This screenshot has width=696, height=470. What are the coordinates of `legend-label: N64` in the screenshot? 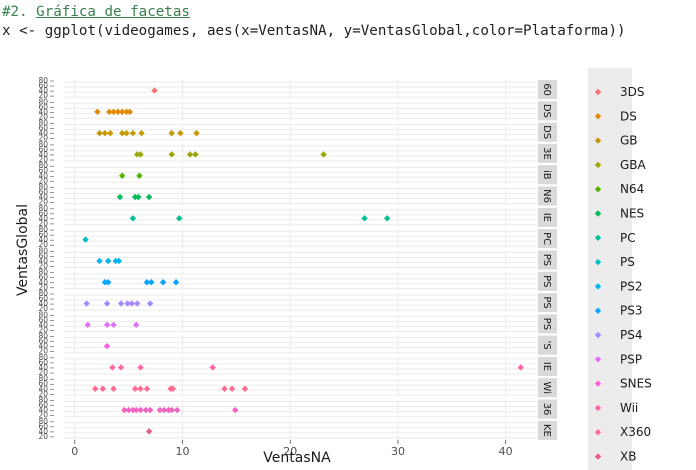 It's located at (632, 189).